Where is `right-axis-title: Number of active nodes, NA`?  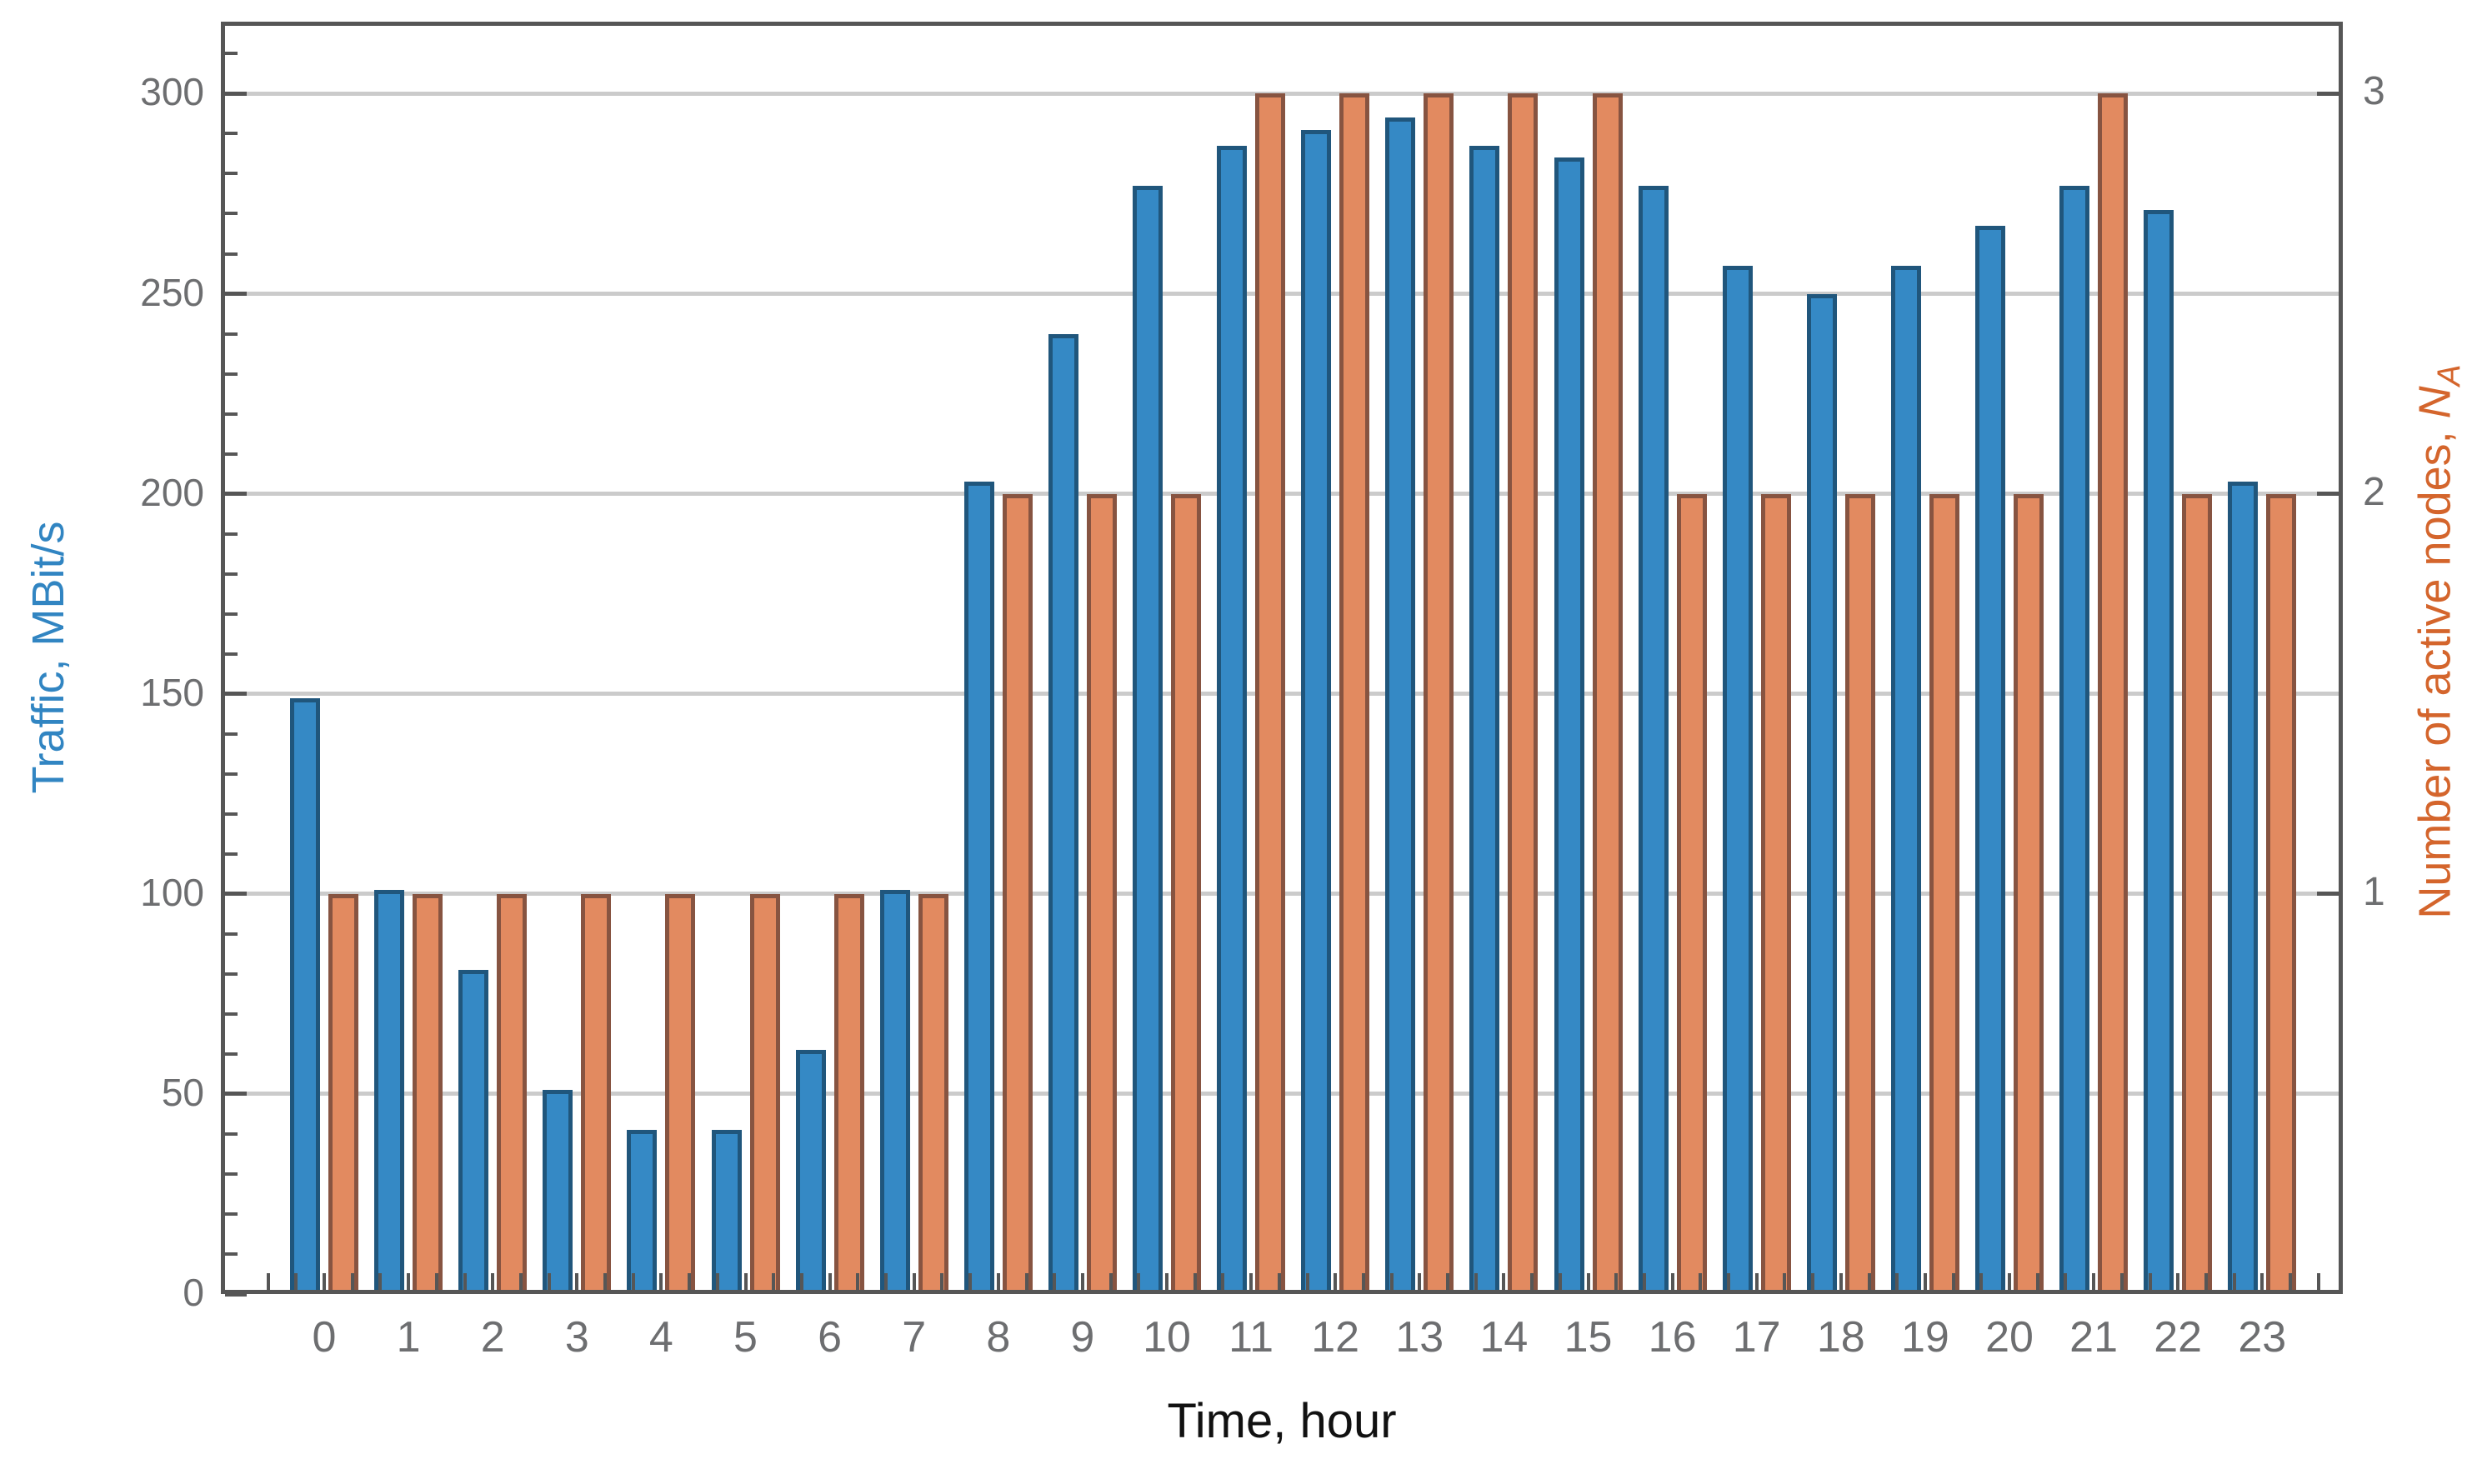
right-axis-title: Number of active nodes, NA is located at coordinates (2439, 641).